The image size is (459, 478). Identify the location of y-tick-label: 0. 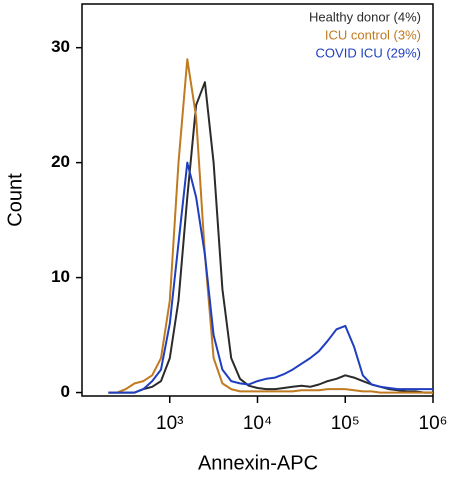
(65, 391).